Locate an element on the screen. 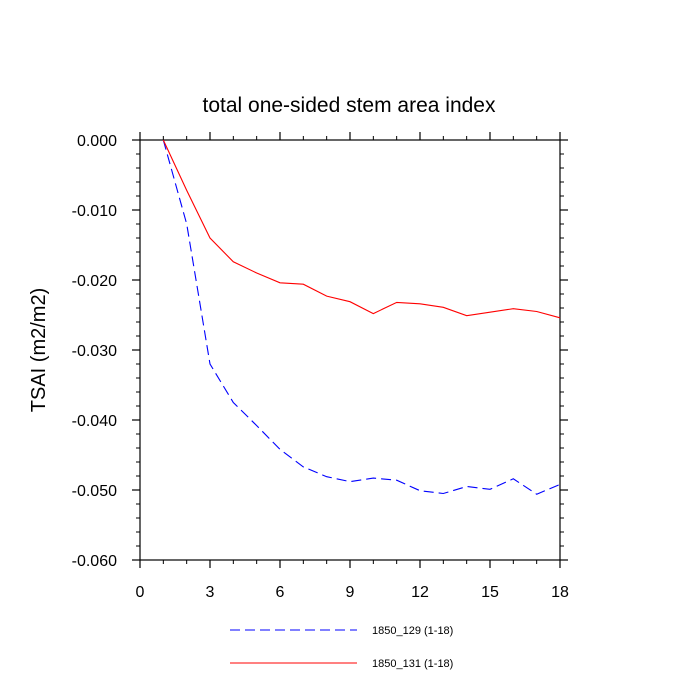 This screenshot has height=700, width=700. y-axis-label: TSAI (m2/m2) is located at coordinates (39, 350).